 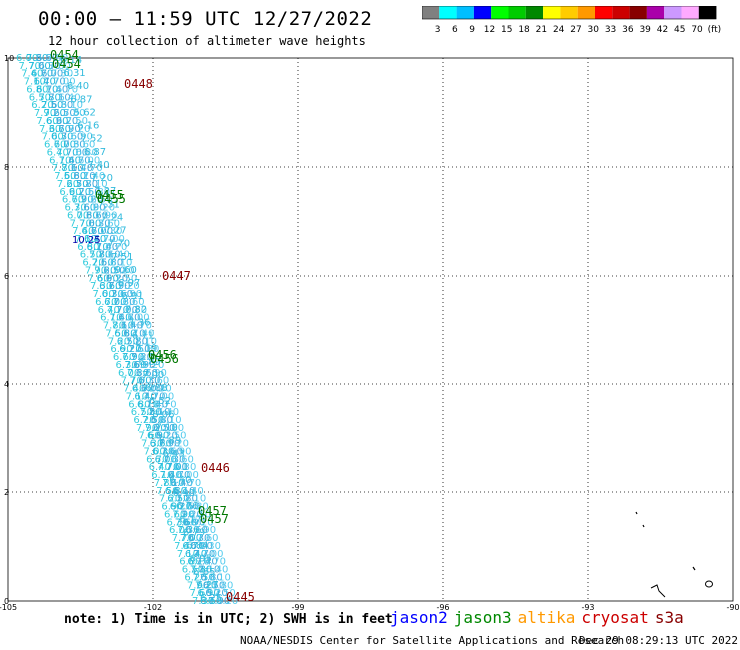 I want to click on track-reading: 7.82, so click(x=136, y=309).